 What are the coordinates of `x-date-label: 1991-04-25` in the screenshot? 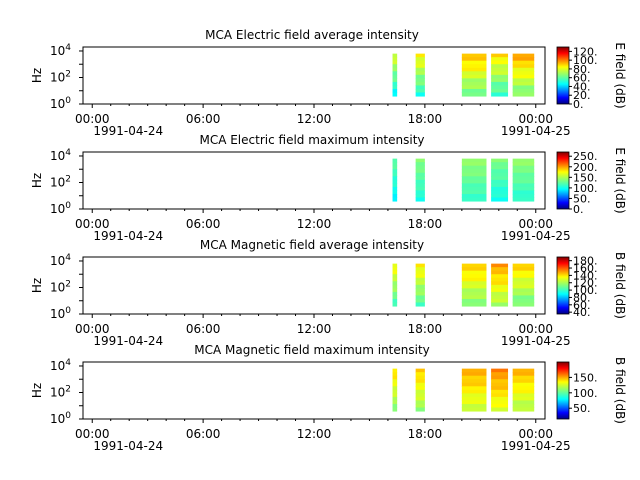 It's located at (536, 131).